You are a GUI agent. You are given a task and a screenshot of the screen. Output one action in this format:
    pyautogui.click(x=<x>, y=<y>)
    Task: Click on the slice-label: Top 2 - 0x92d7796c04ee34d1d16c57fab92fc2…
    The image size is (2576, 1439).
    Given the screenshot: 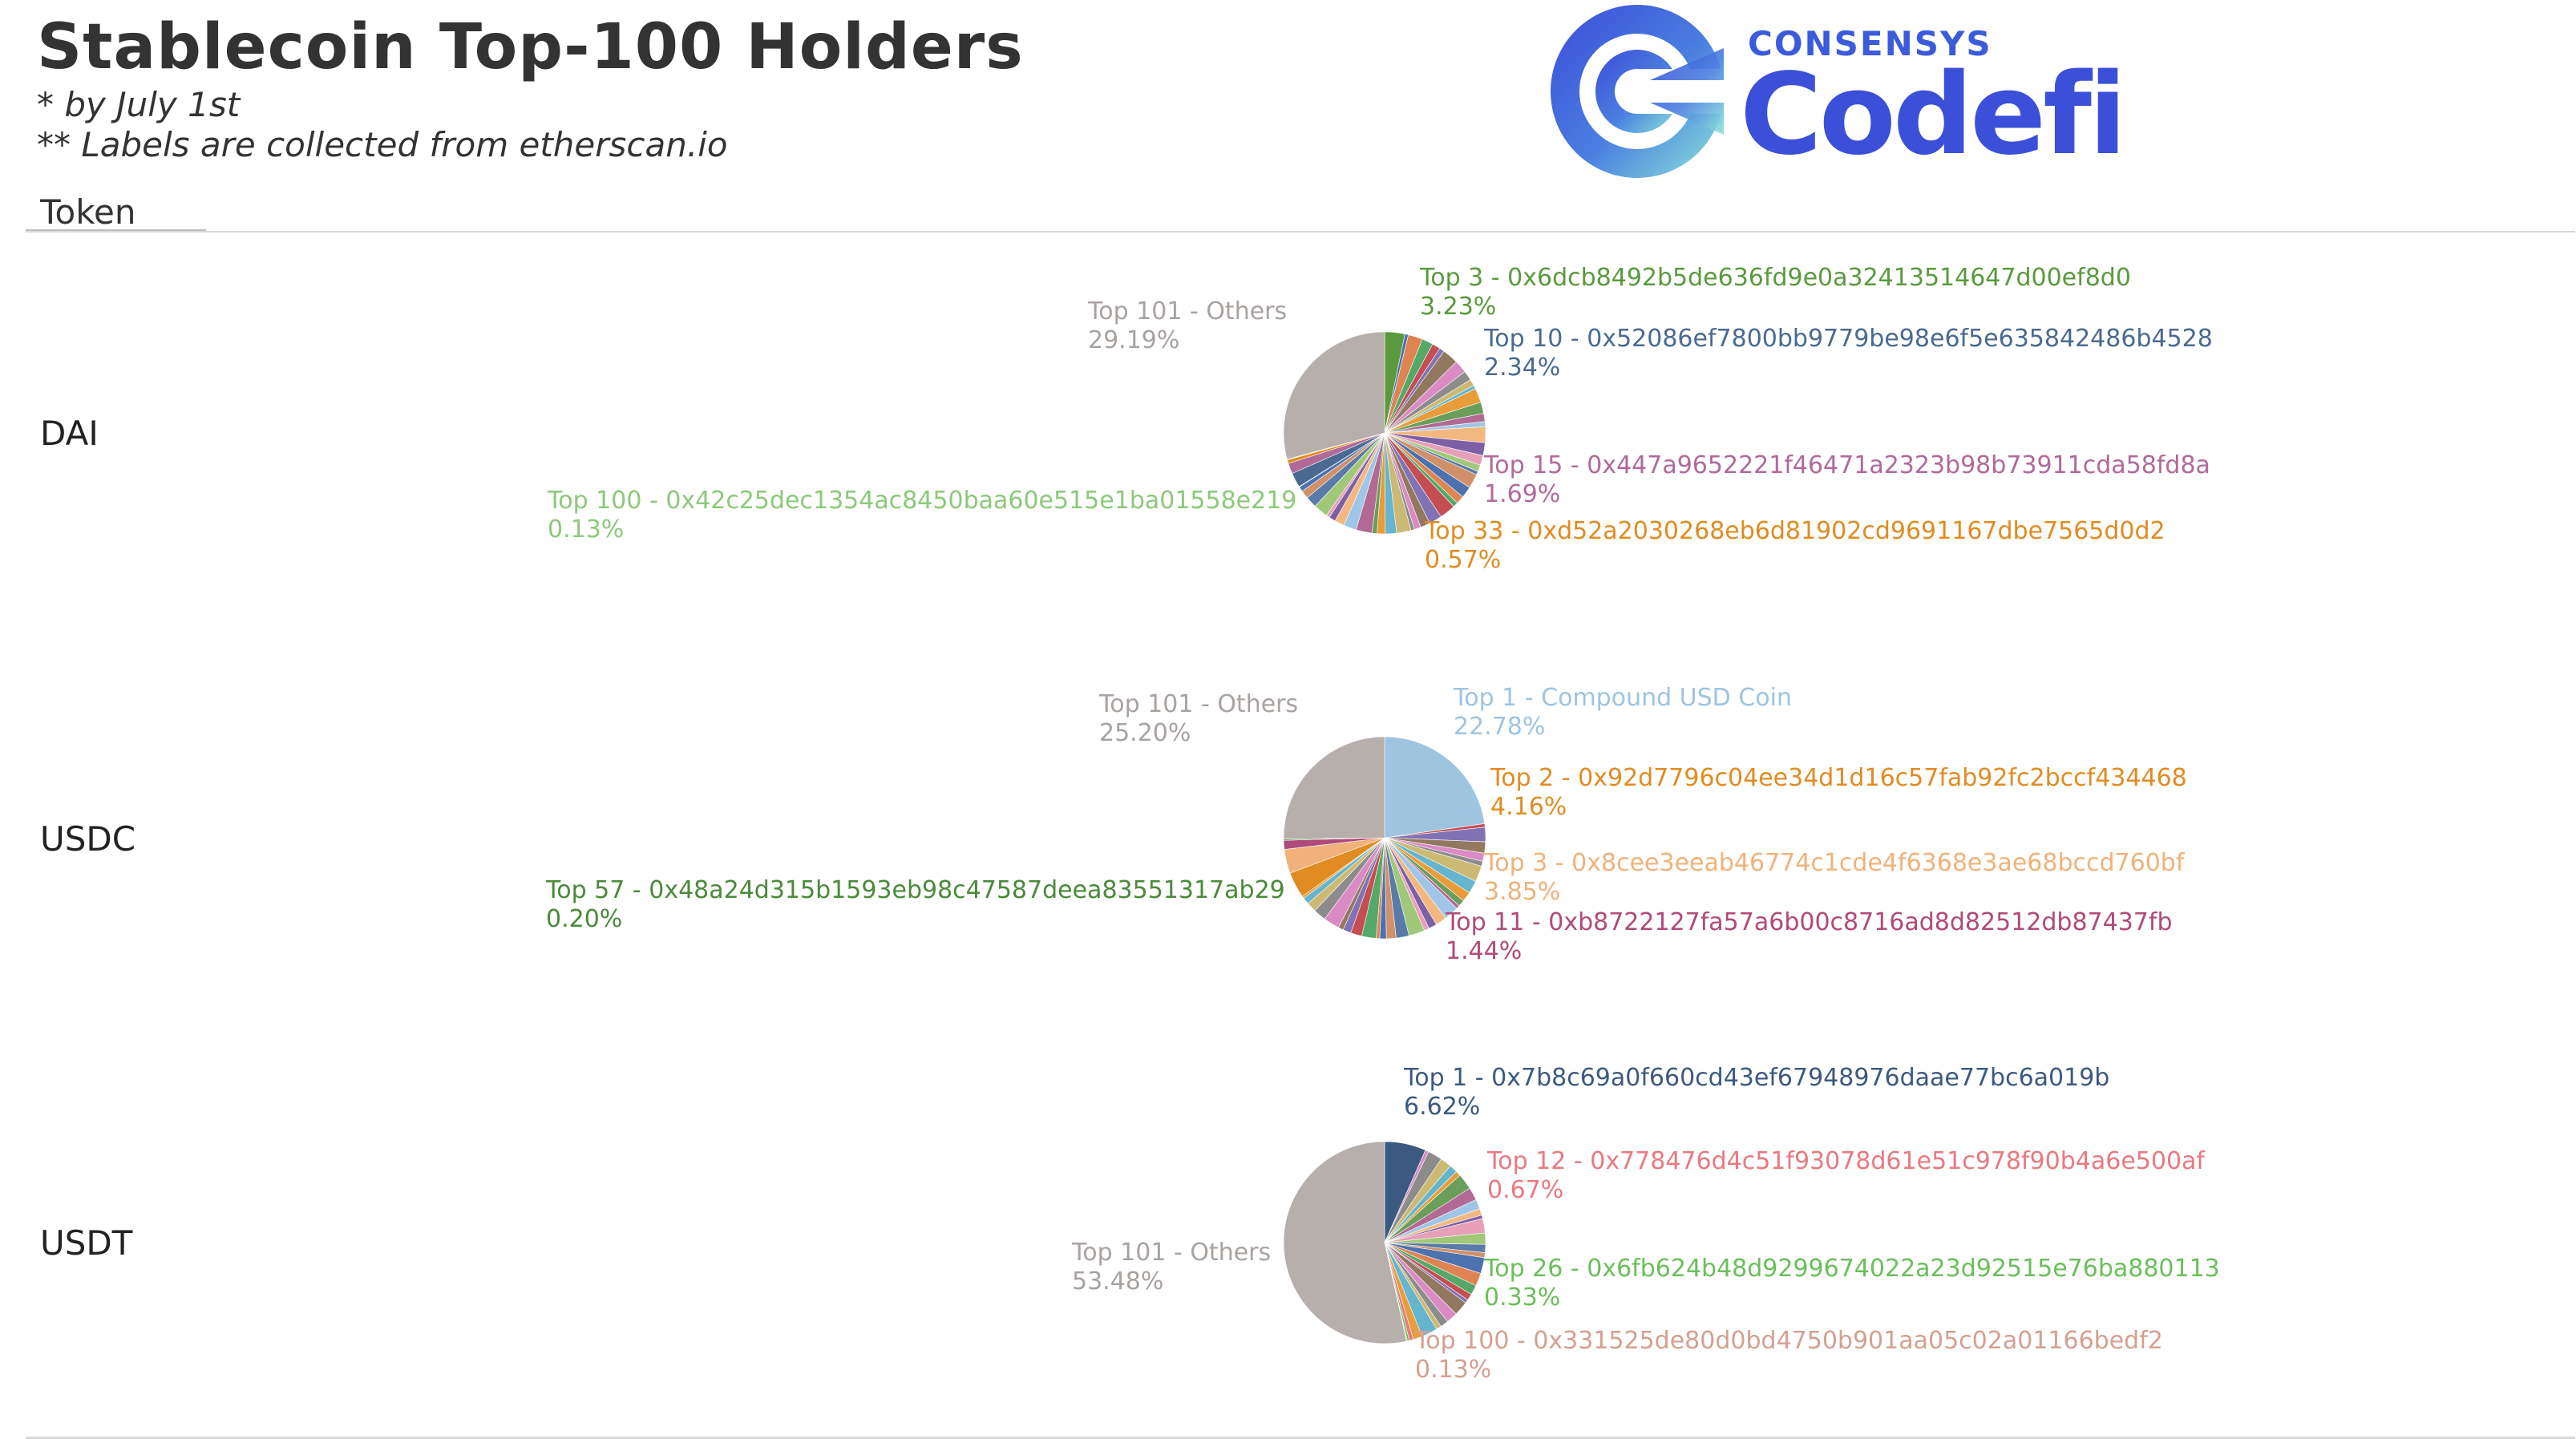 What is the action you would take?
    pyautogui.click(x=1838, y=778)
    